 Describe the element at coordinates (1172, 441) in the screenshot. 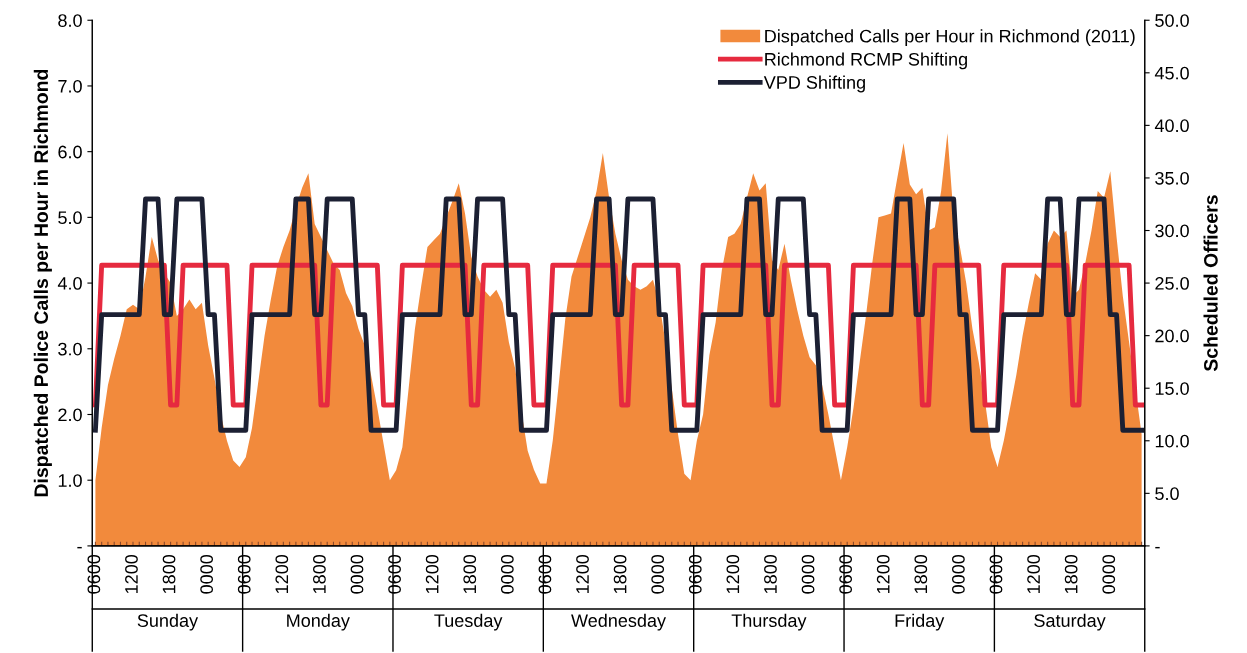

I see `y2-tick-label: 10.0` at that location.